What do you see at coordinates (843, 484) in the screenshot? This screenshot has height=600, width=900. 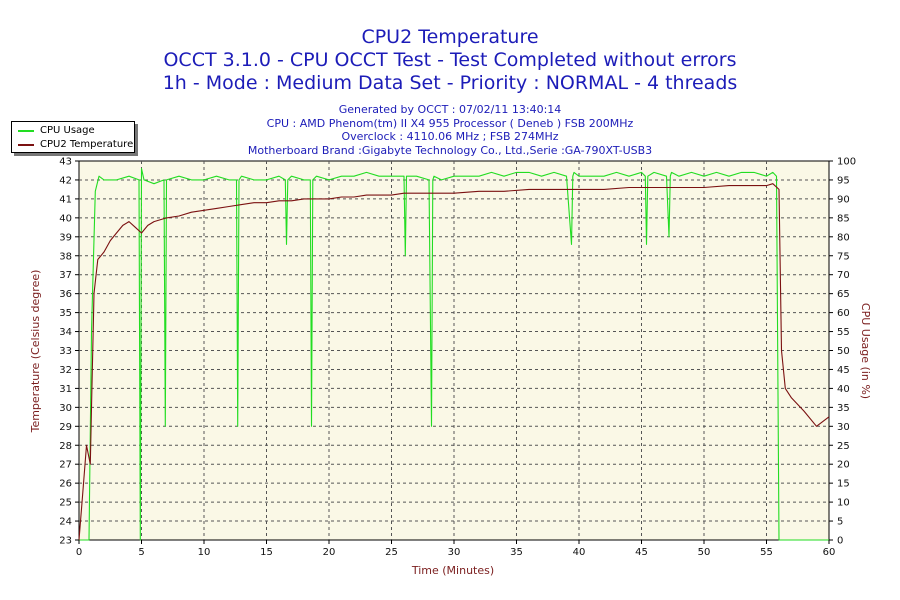 I see `y-right-tick-label: 15` at bounding box center [843, 484].